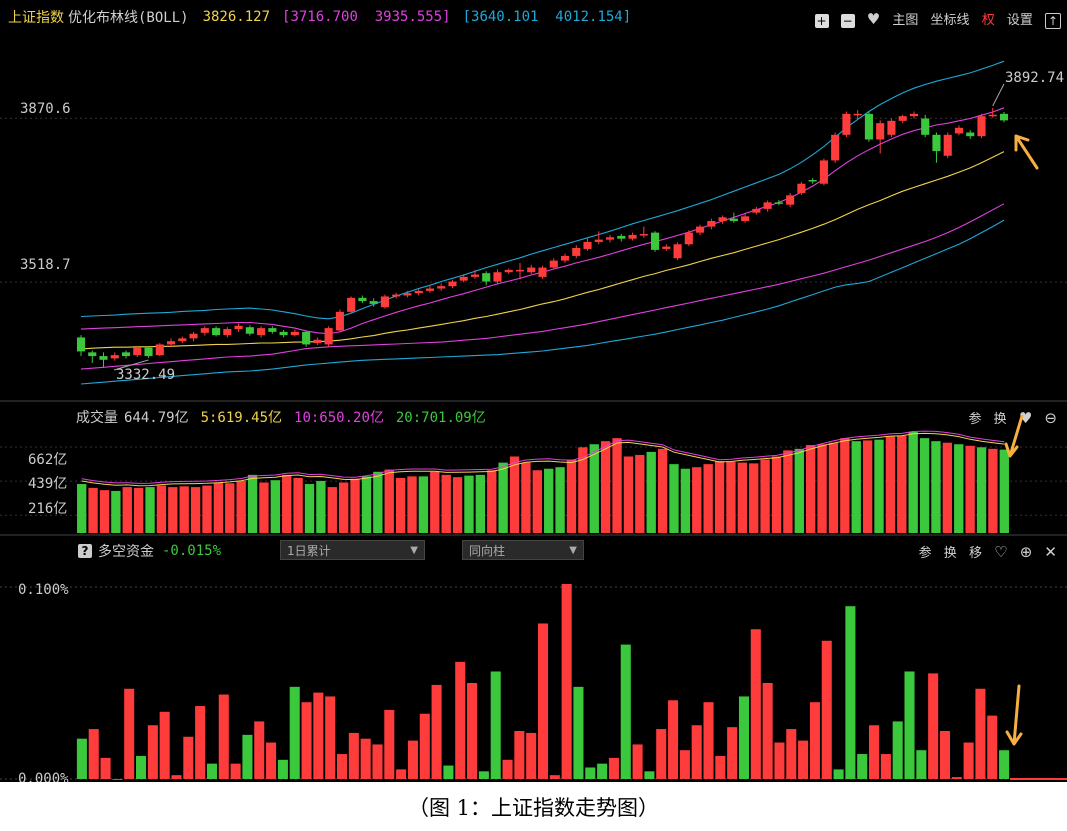 The height and width of the screenshot is (831, 1067). What do you see at coordinates (847, 20) in the screenshot?
I see `minus-icon: −` at bounding box center [847, 20].